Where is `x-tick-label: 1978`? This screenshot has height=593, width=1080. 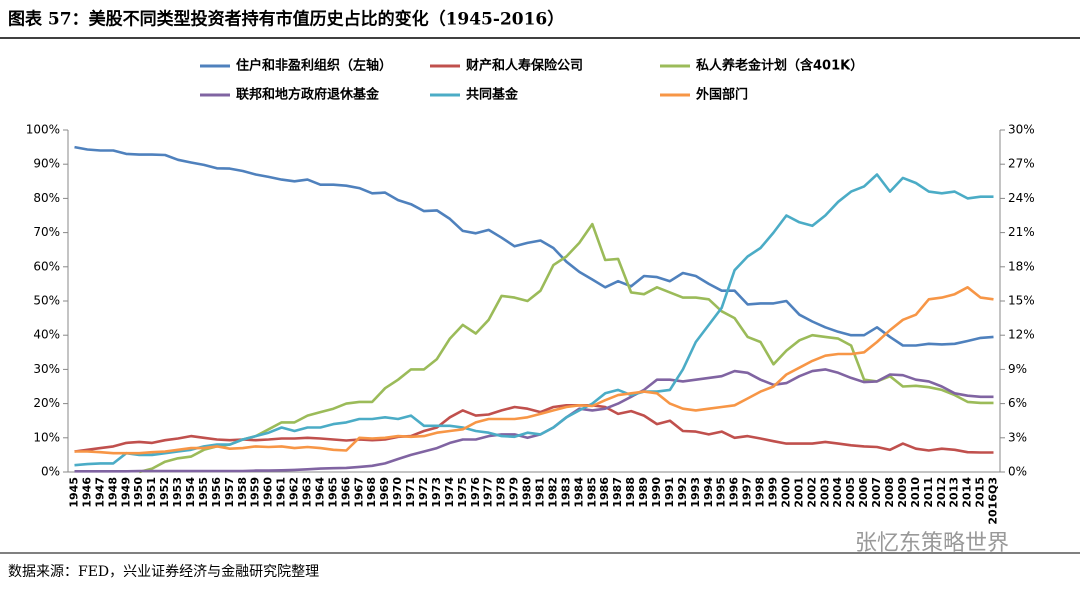
x-tick-label: 1978 is located at coordinates (501, 492).